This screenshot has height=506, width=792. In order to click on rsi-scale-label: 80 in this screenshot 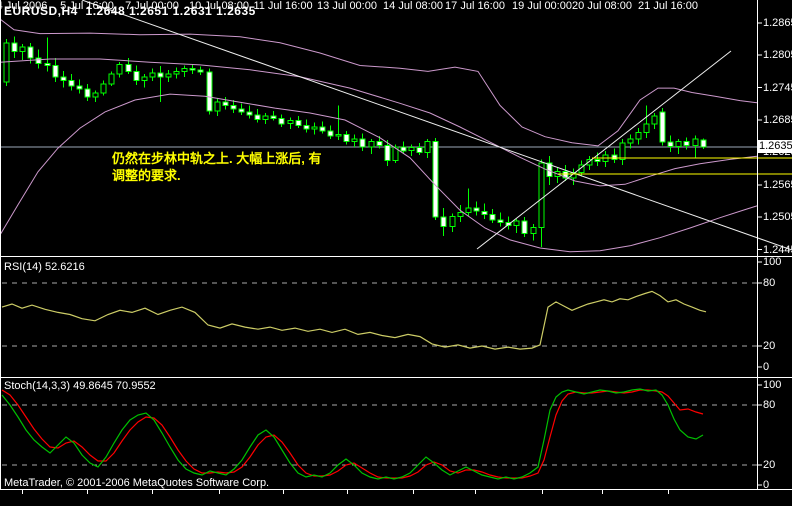, I will do `click(769, 283)`.